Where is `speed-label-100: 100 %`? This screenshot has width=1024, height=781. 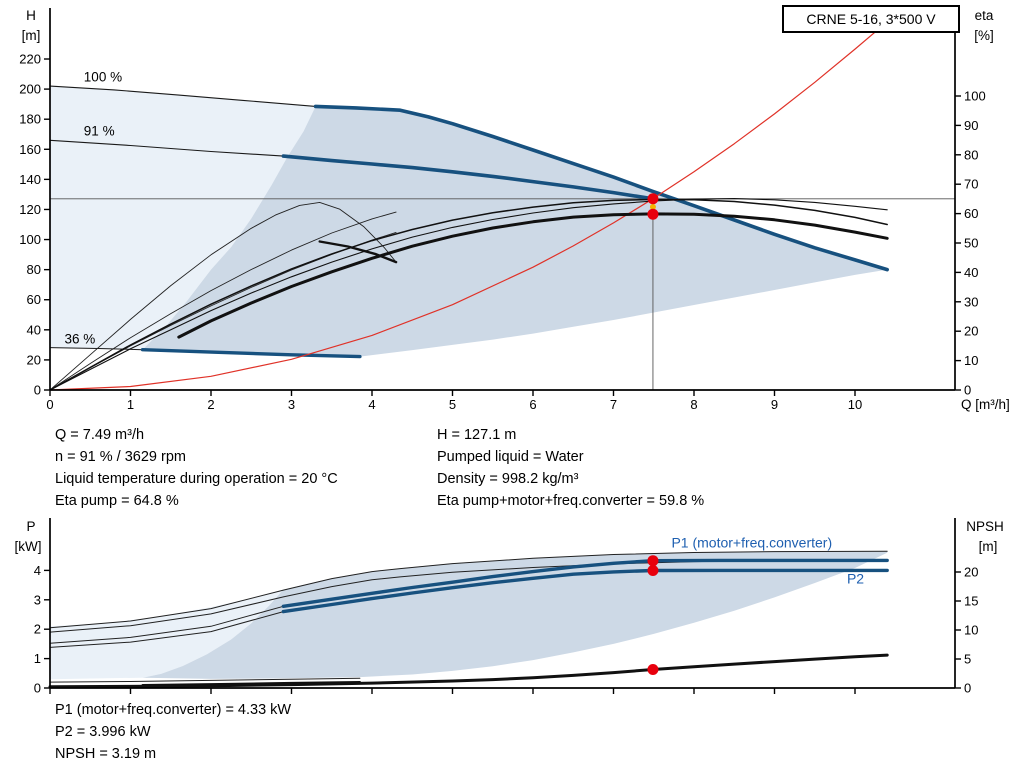
speed-label-100: 100 % is located at coordinates (103, 77).